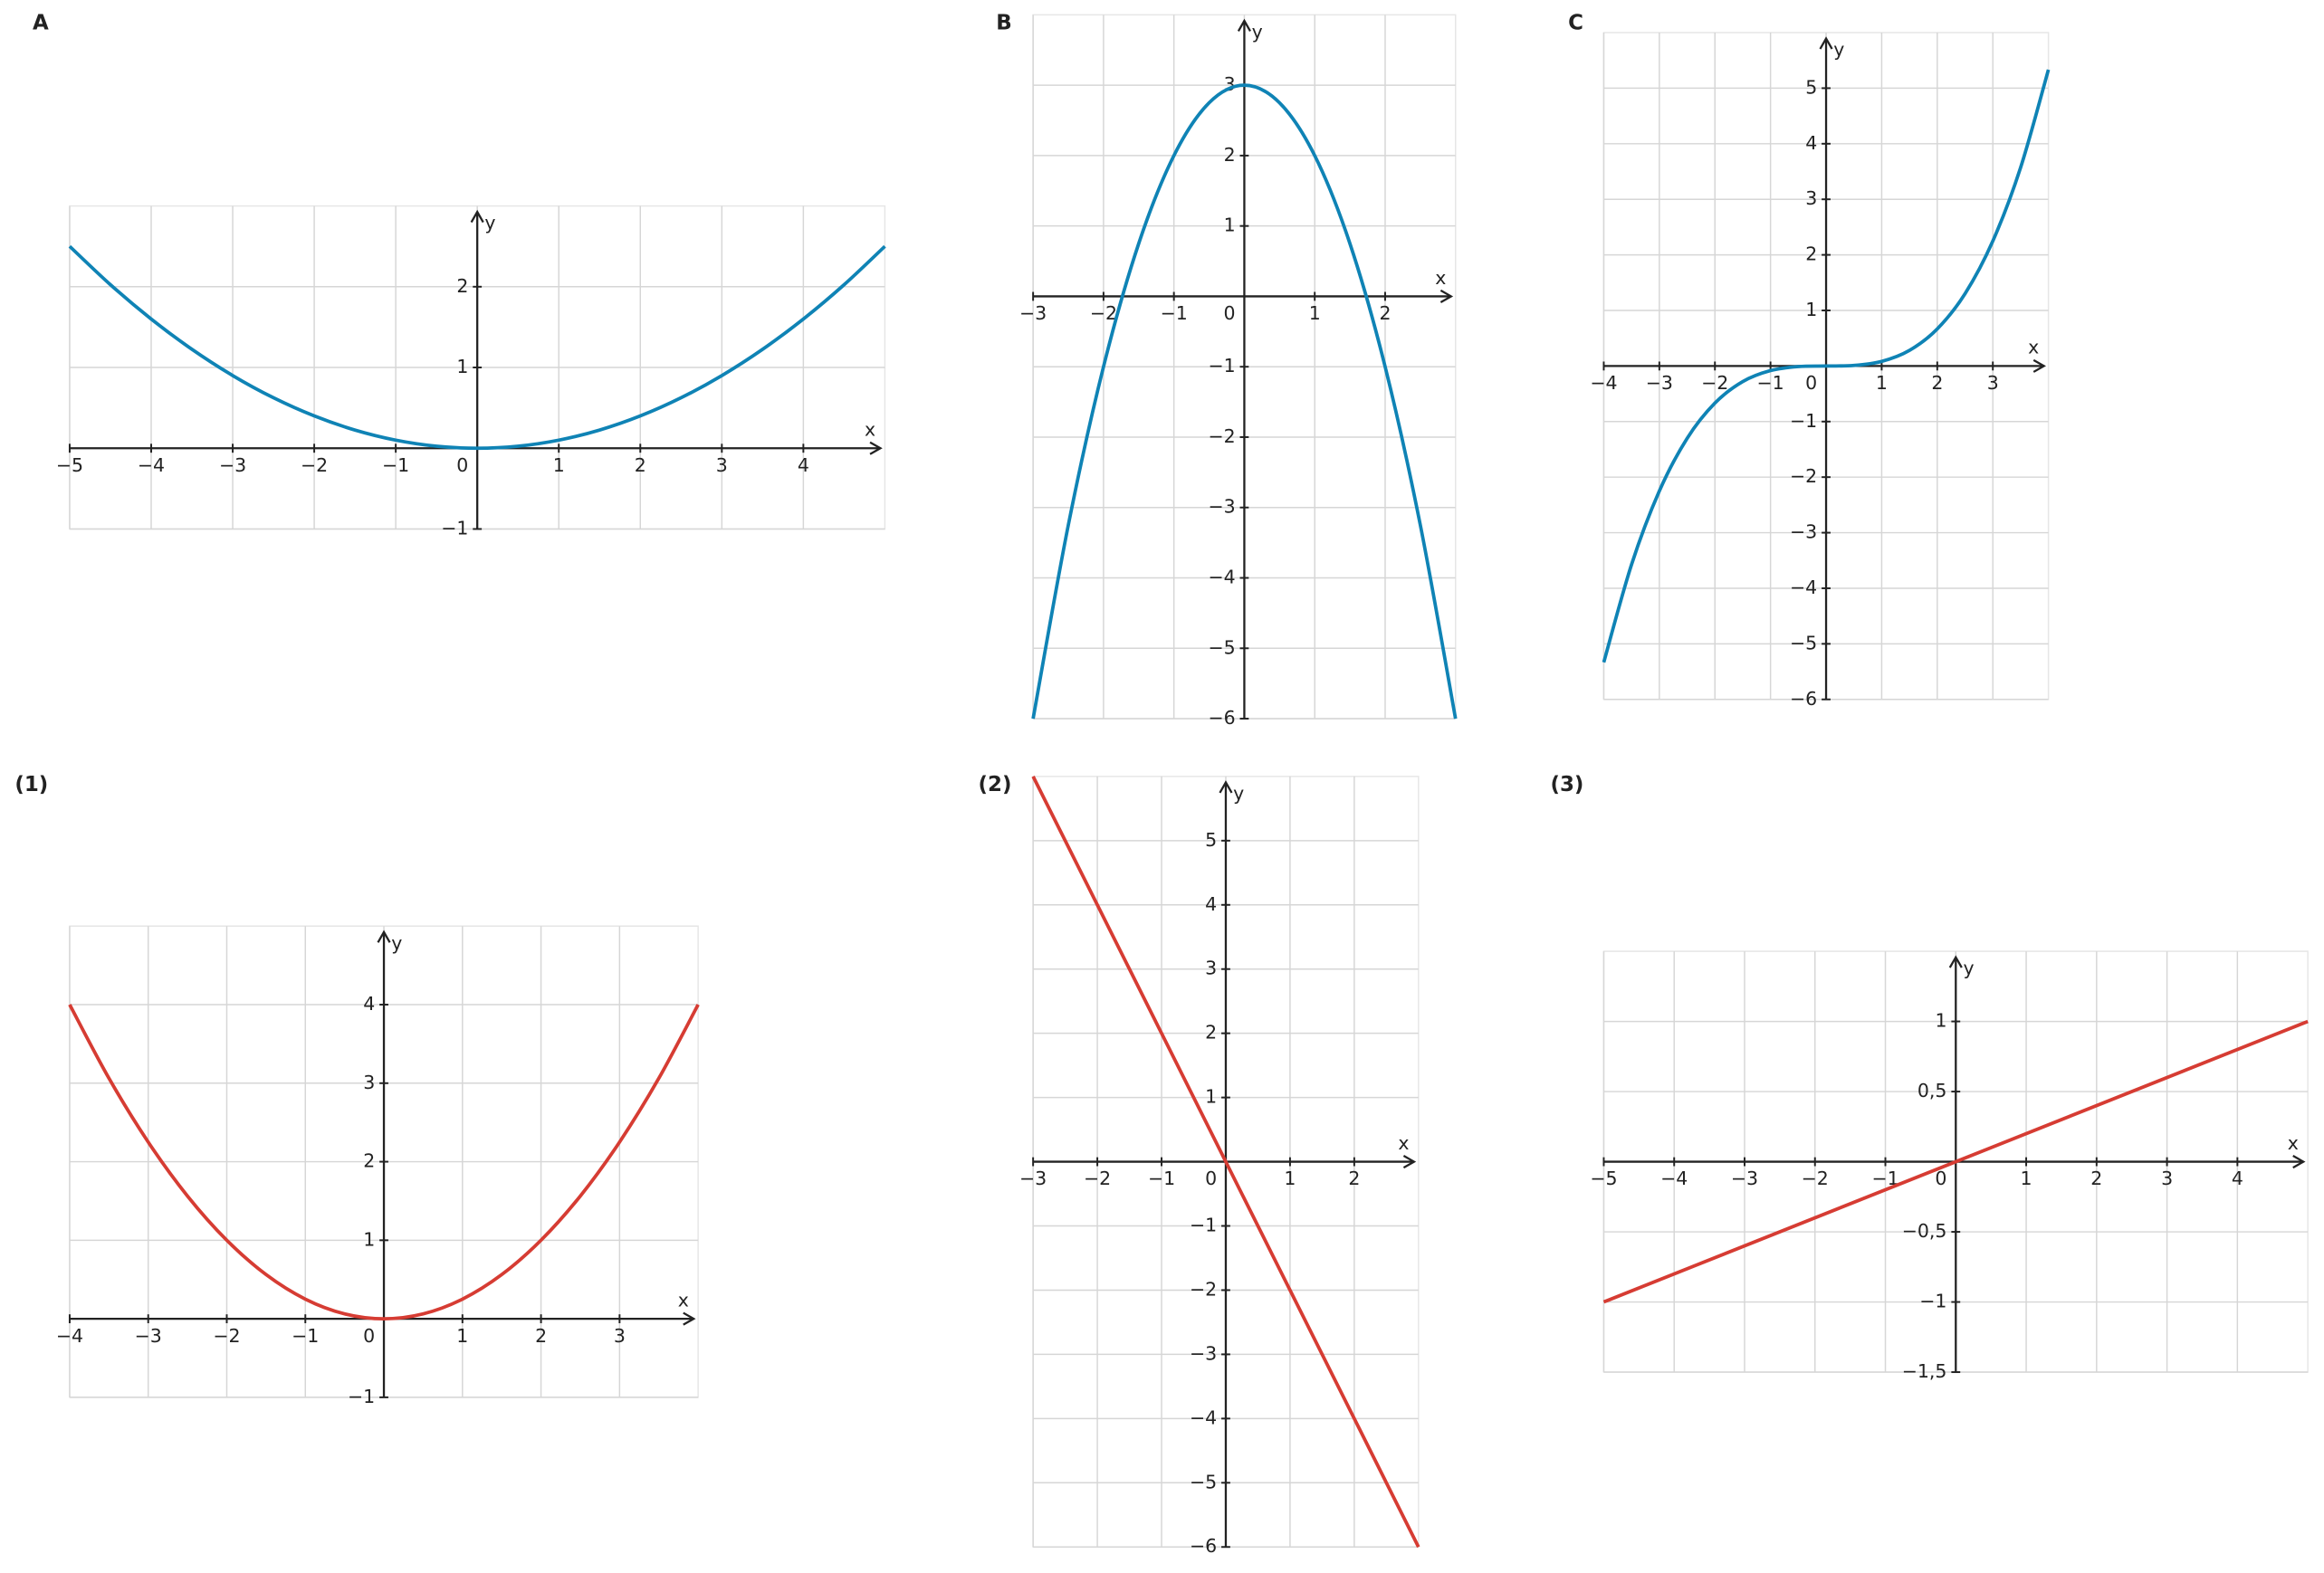  I want to click on panel-title: (3), so click(1567, 784).